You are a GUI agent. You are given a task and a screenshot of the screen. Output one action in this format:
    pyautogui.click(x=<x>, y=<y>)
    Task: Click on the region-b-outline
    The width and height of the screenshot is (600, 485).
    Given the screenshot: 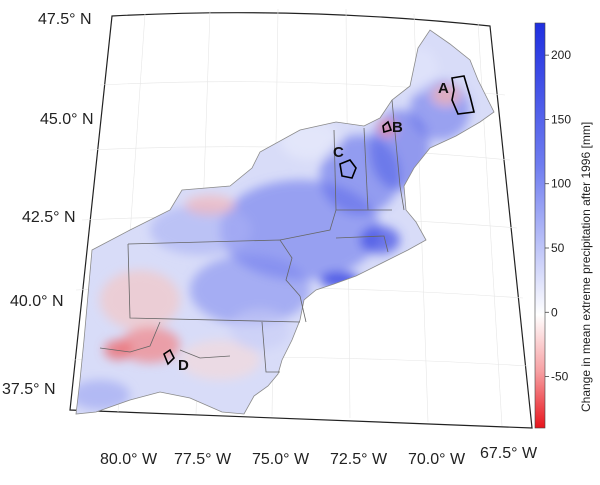 What is the action you would take?
    pyautogui.click(x=387, y=127)
    